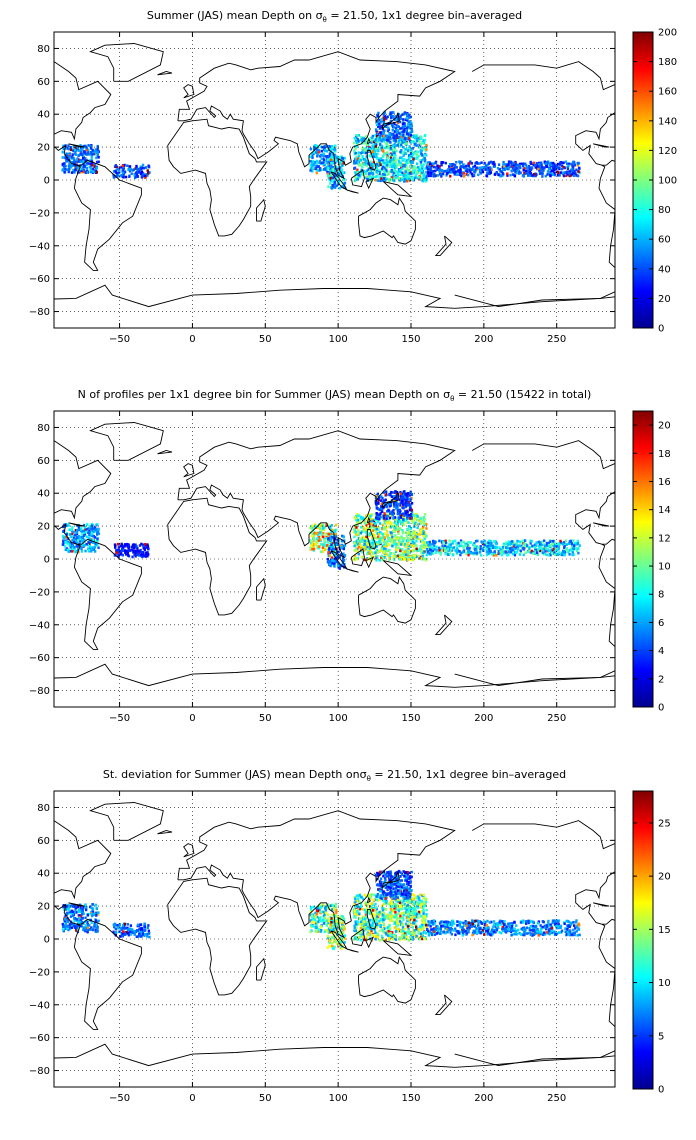 Image resolution: width=696 pixels, height=1140 pixels. I want to click on y-tick-label: −20, so click(39, 213).